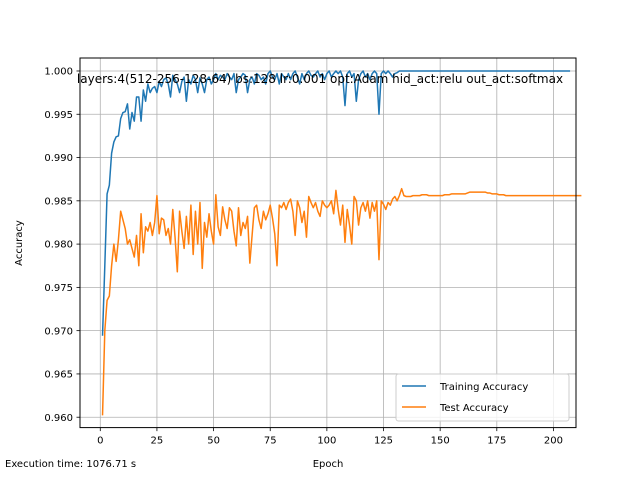  I want to click on y-tick-label: 1.000, so click(58, 72).